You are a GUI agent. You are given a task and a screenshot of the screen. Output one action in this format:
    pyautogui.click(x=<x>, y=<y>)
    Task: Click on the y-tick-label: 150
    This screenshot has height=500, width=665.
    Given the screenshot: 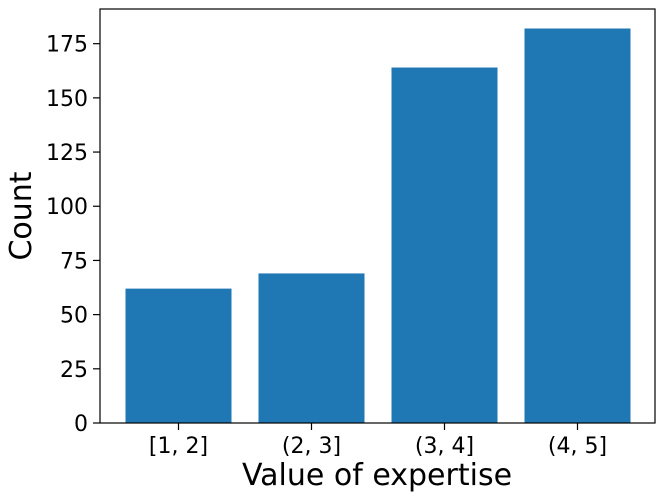 What is the action you would take?
    pyautogui.click(x=67, y=99)
    